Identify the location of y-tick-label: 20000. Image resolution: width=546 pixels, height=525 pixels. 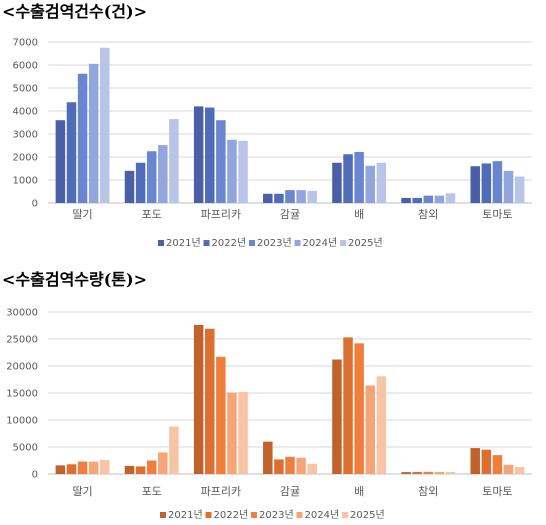
(22, 367).